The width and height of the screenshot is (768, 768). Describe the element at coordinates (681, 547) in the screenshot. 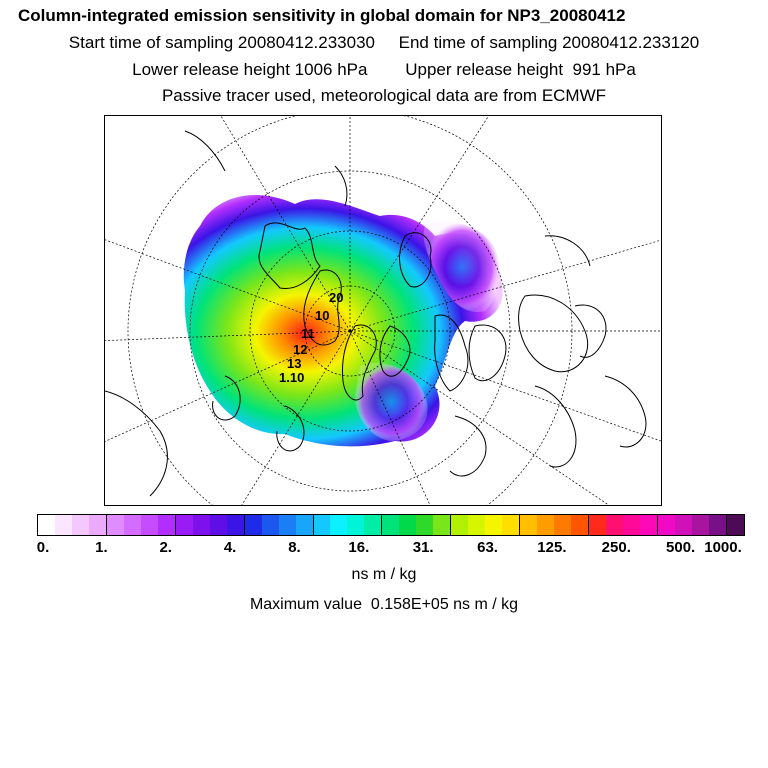

I see `colorbar-tick-label: 500.` at that location.